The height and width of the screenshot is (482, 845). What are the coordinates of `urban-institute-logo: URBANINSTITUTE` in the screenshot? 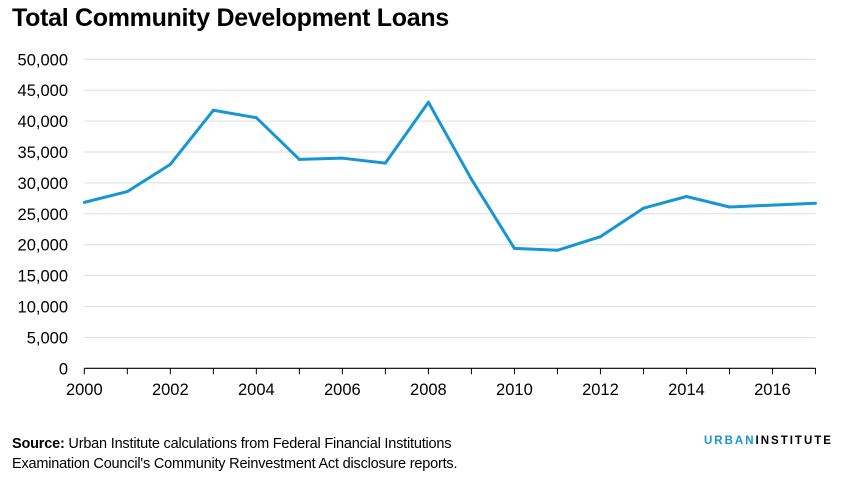 It's located at (768, 441).